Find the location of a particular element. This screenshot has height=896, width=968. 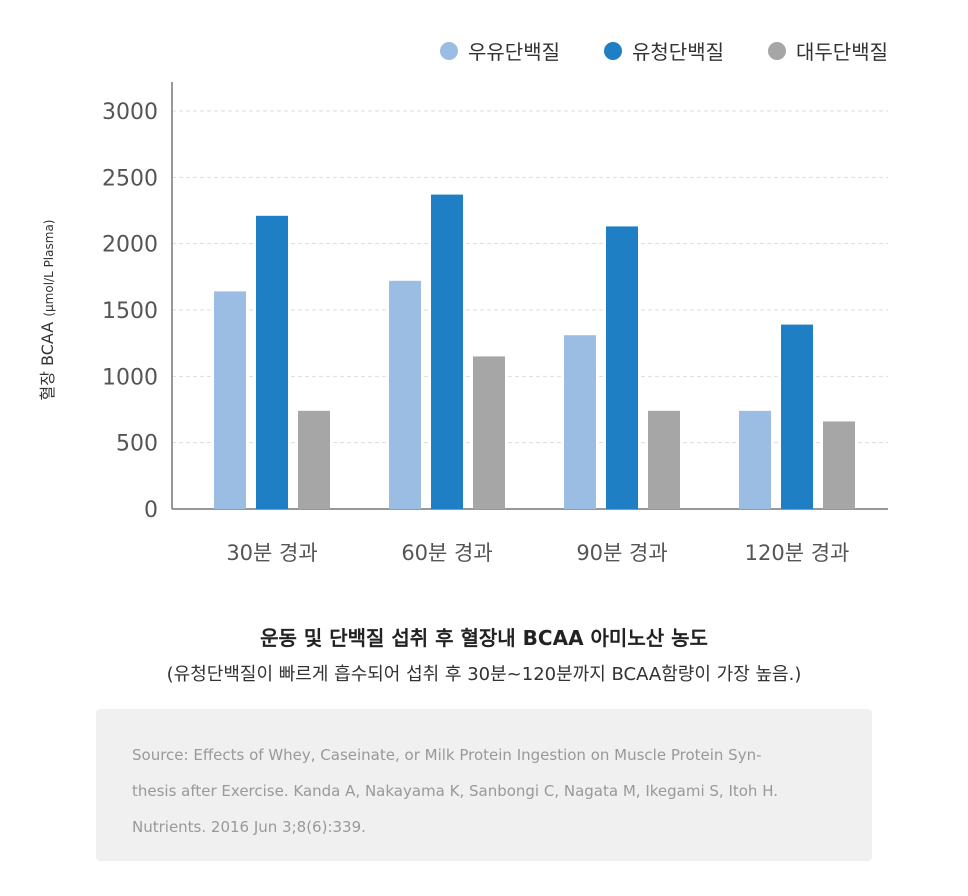

y-axis-label-unit: (µmol/L Plasma) is located at coordinates (49, 268).